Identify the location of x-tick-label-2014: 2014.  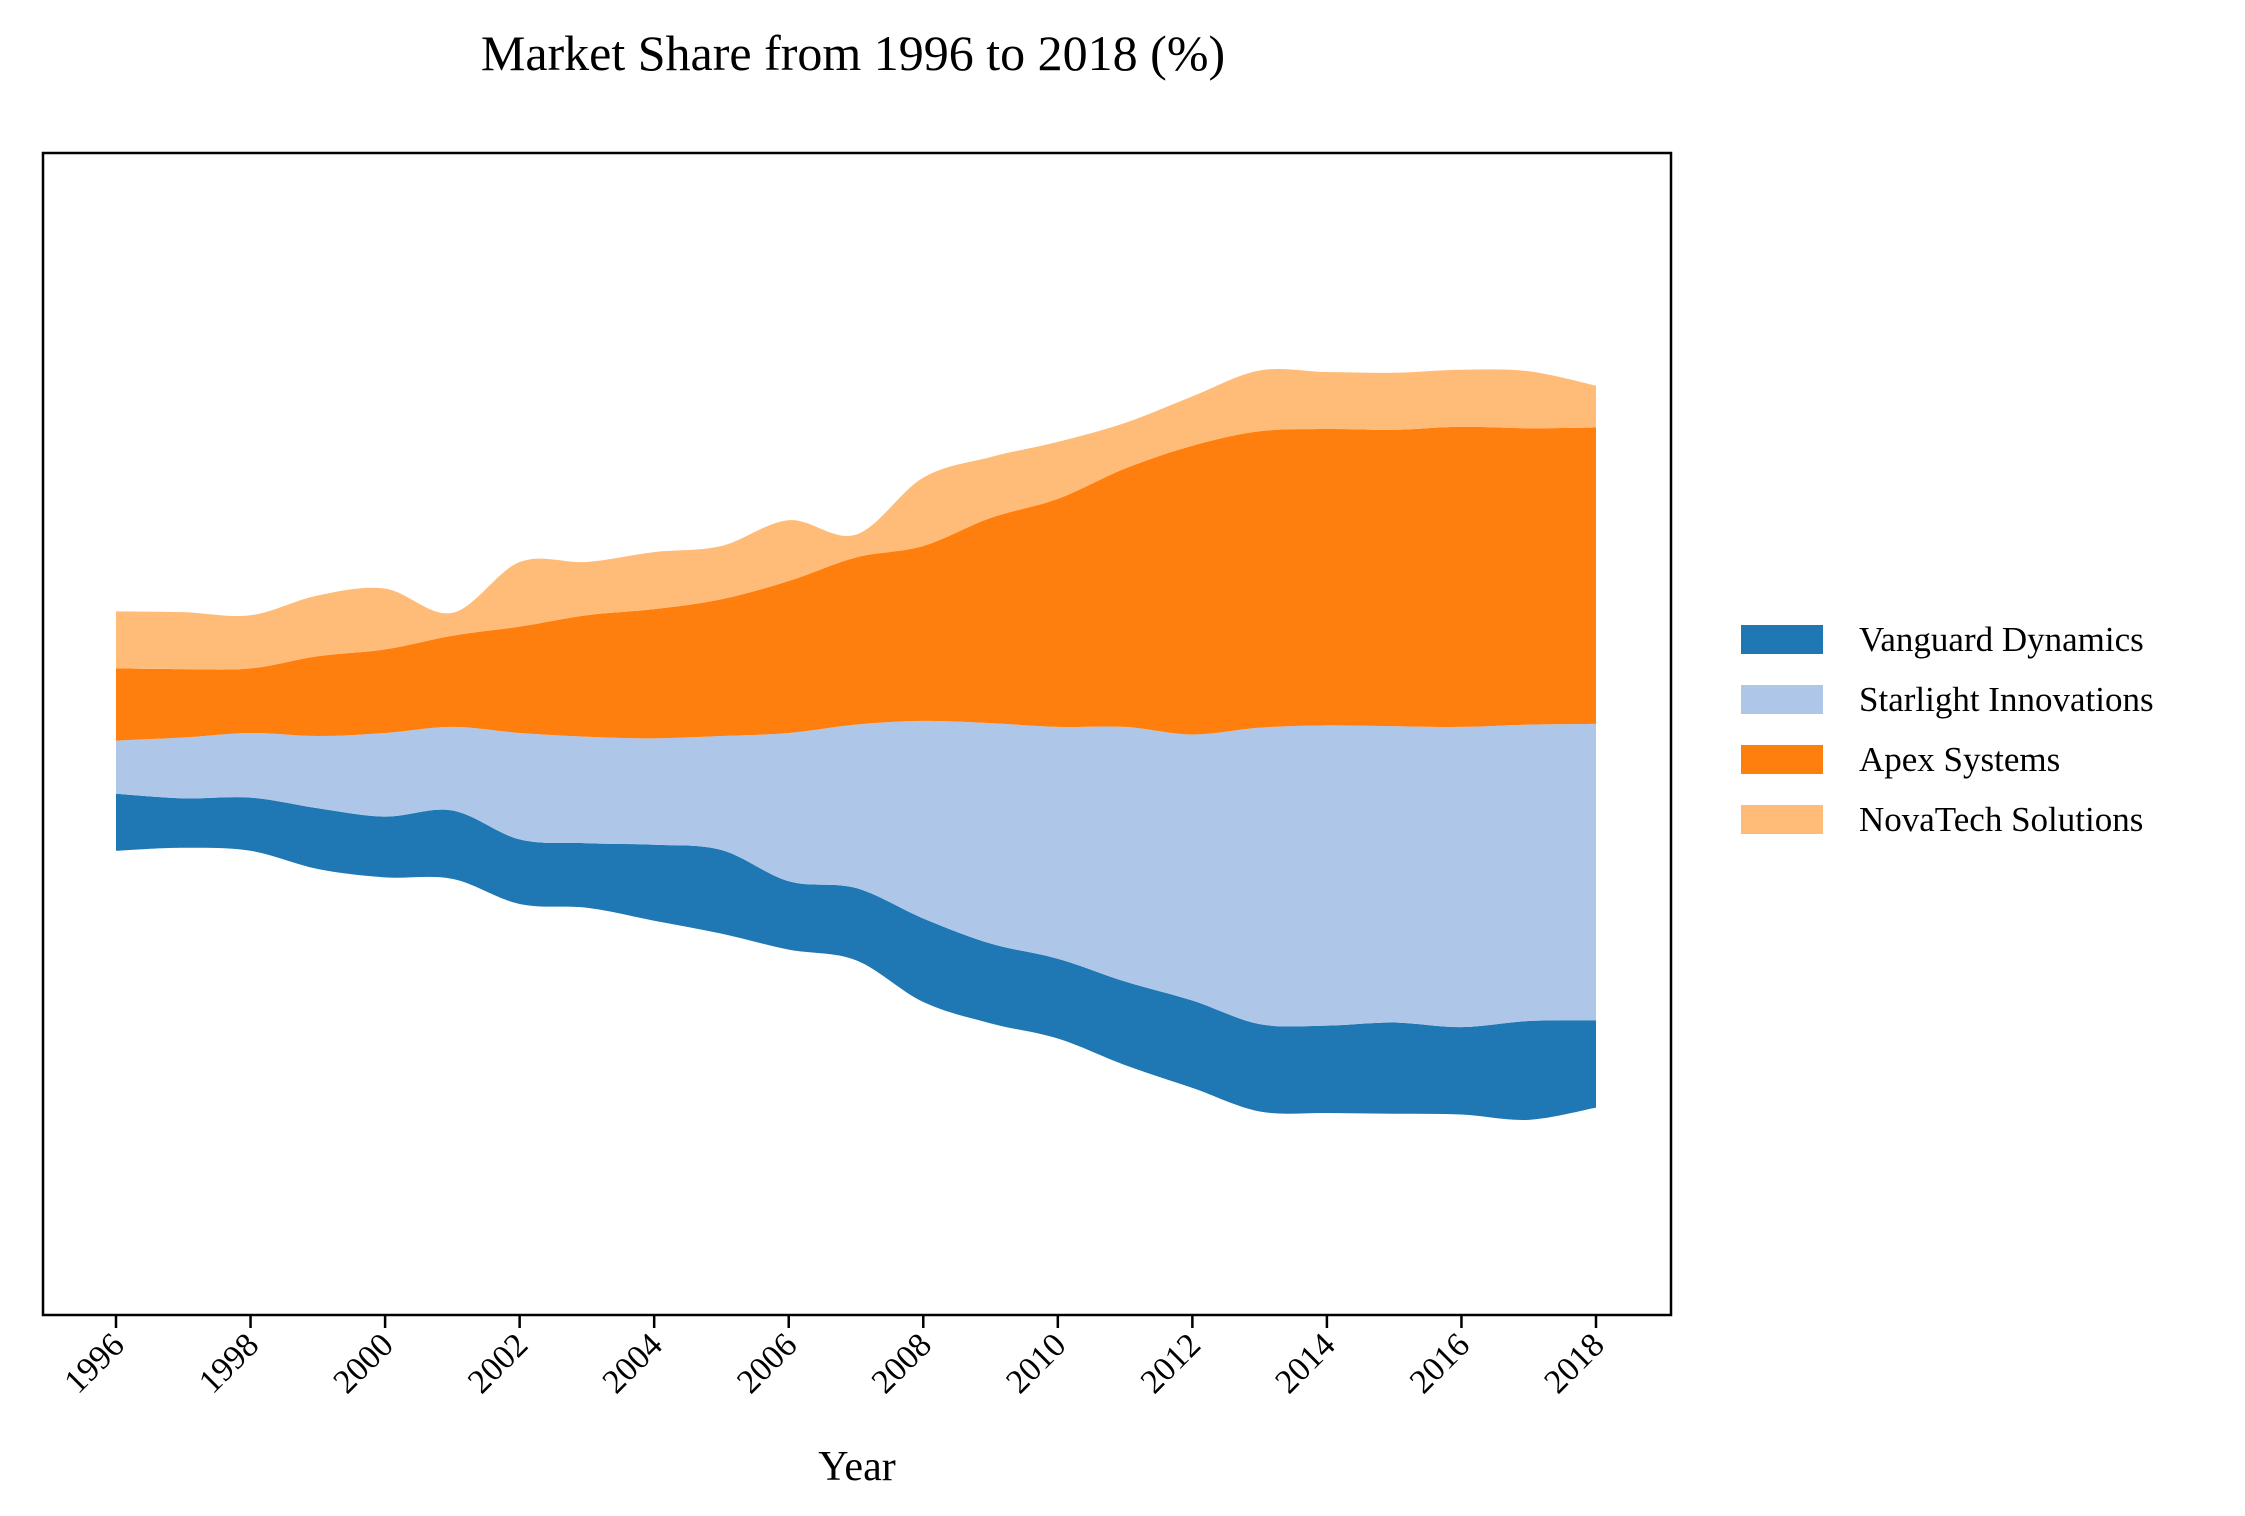
(1305, 1363).